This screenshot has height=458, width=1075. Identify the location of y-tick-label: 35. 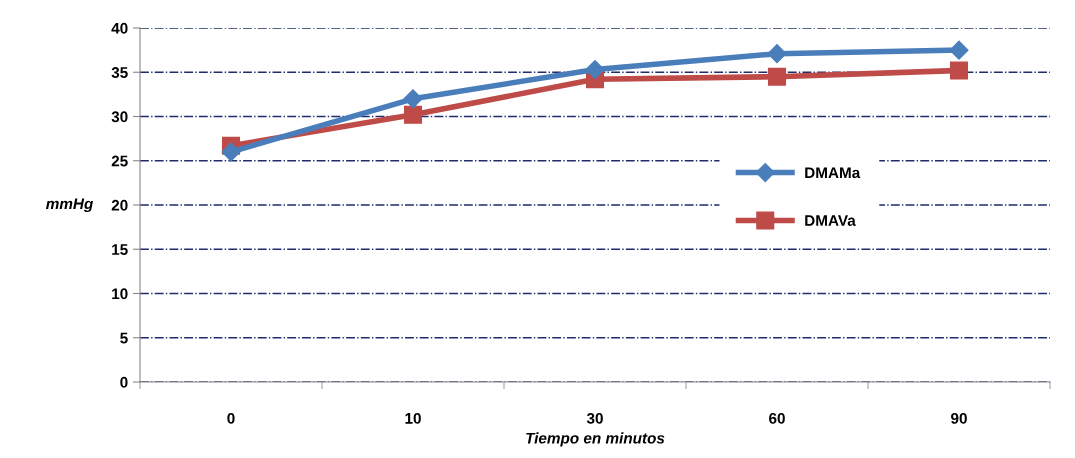
(119, 72).